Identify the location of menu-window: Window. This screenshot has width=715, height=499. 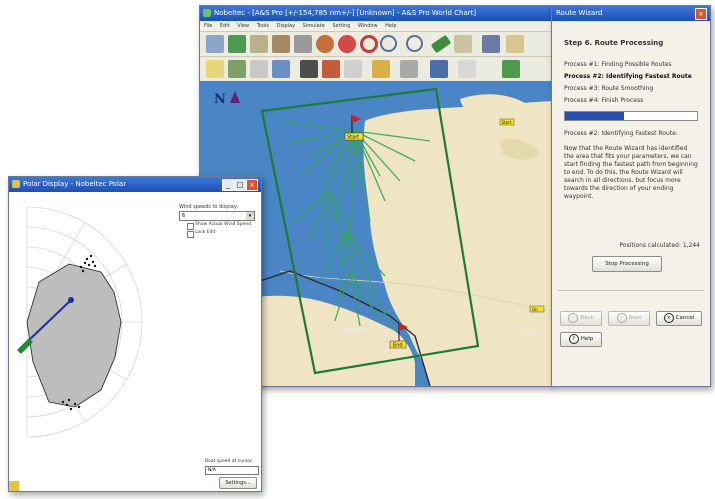
(367, 26).